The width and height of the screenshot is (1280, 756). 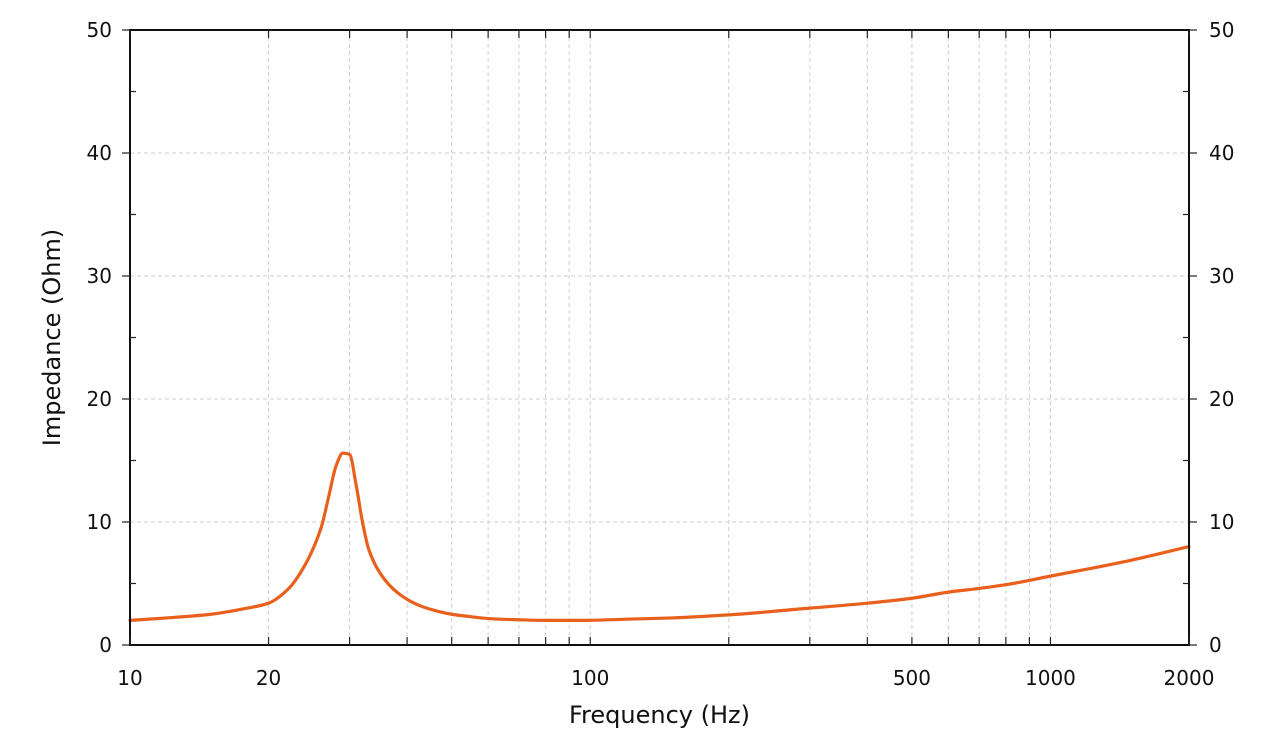 What do you see at coordinates (1221, 153) in the screenshot?
I see `y-tick-label-right: 40` at bounding box center [1221, 153].